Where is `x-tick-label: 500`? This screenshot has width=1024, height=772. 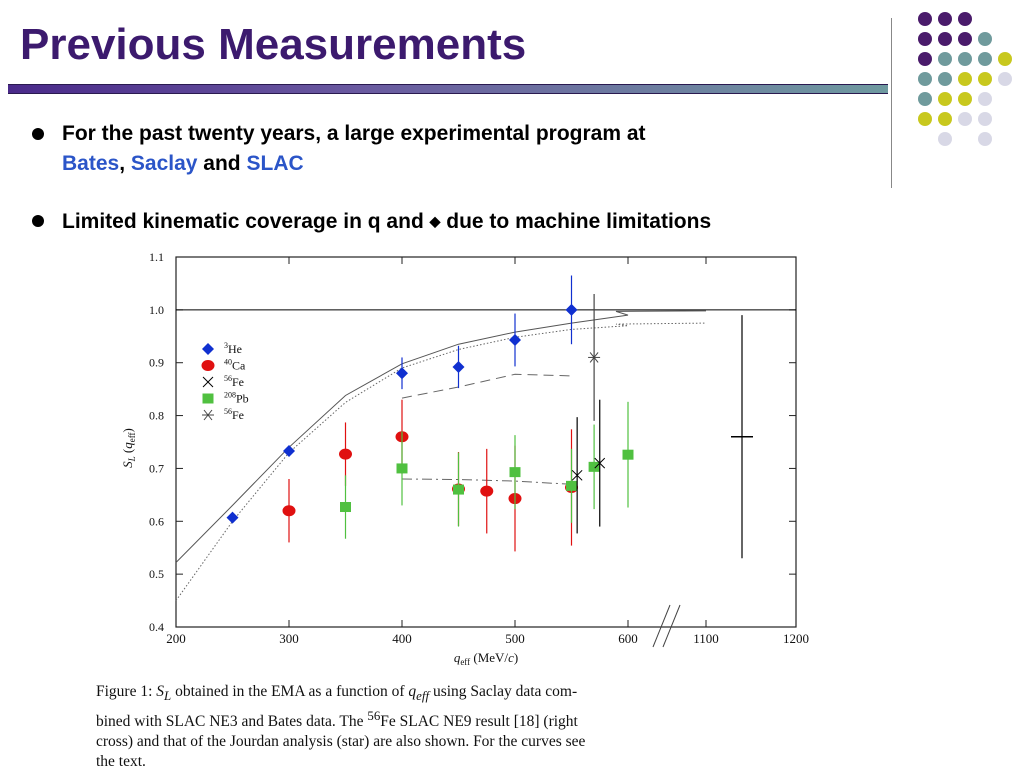
x-tick-label: 500 is located at coordinates (515, 638).